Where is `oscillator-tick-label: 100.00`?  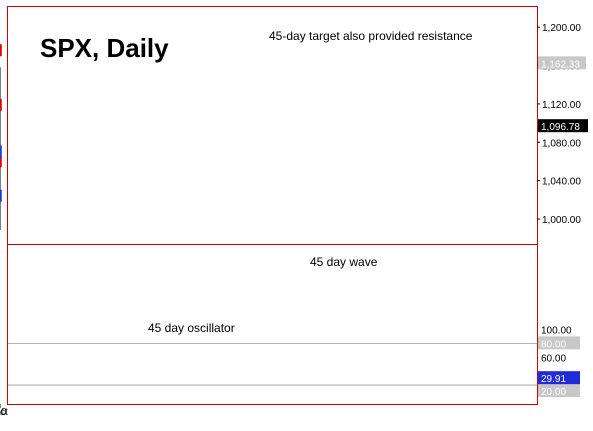
oscillator-tick-label: 100.00 is located at coordinates (556, 330).